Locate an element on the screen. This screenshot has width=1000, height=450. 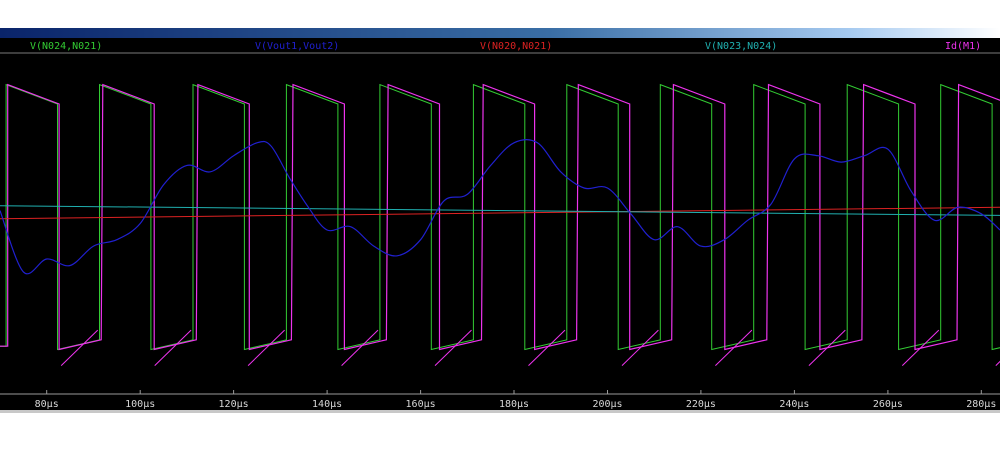
panel-bottom-border is located at coordinates (500, 411).